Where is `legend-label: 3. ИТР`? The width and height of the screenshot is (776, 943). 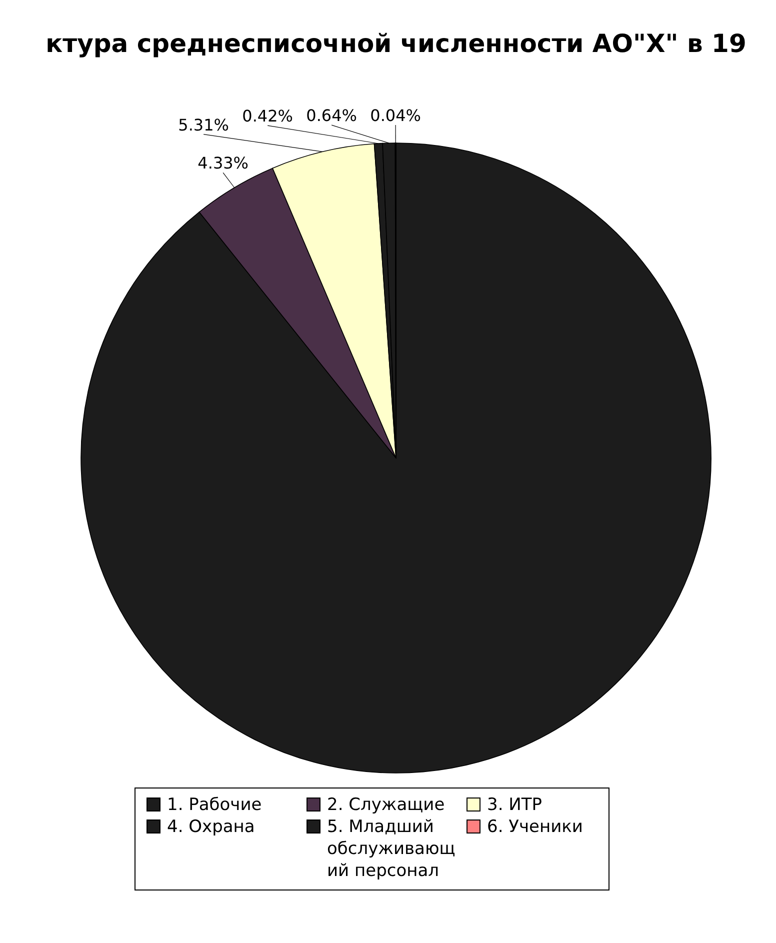 legend-label: 3. ИТР is located at coordinates (514, 805).